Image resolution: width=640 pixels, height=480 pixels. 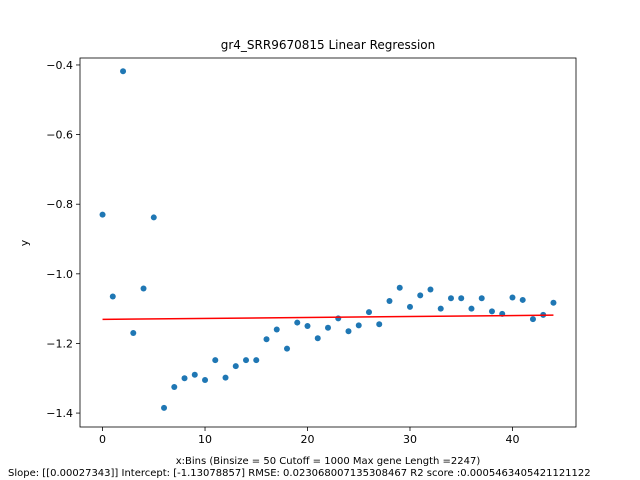 I want to click on x-tick-label: 10, so click(x=205, y=439).